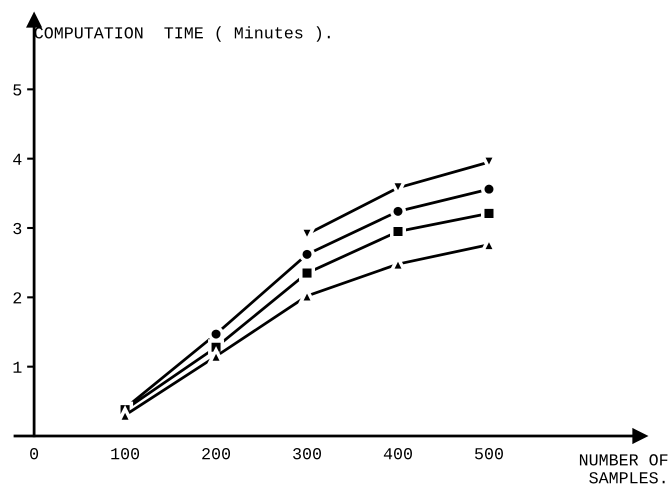 This screenshot has height=486, width=672. What do you see at coordinates (182, 34) in the screenshot?
I see `y-axis-title: COMPUTATION TIME ( Minutes ).` at bounding box center [182, 34].